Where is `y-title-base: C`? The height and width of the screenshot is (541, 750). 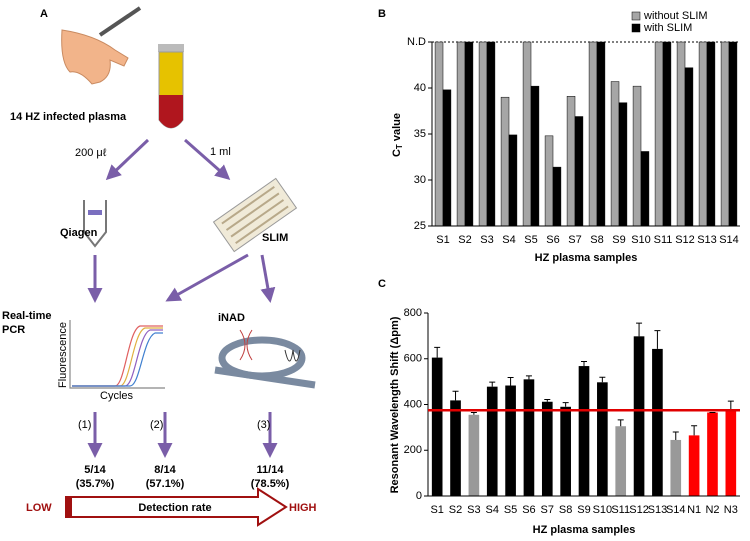 y-title-base: C is located at coordinates (397, 153).